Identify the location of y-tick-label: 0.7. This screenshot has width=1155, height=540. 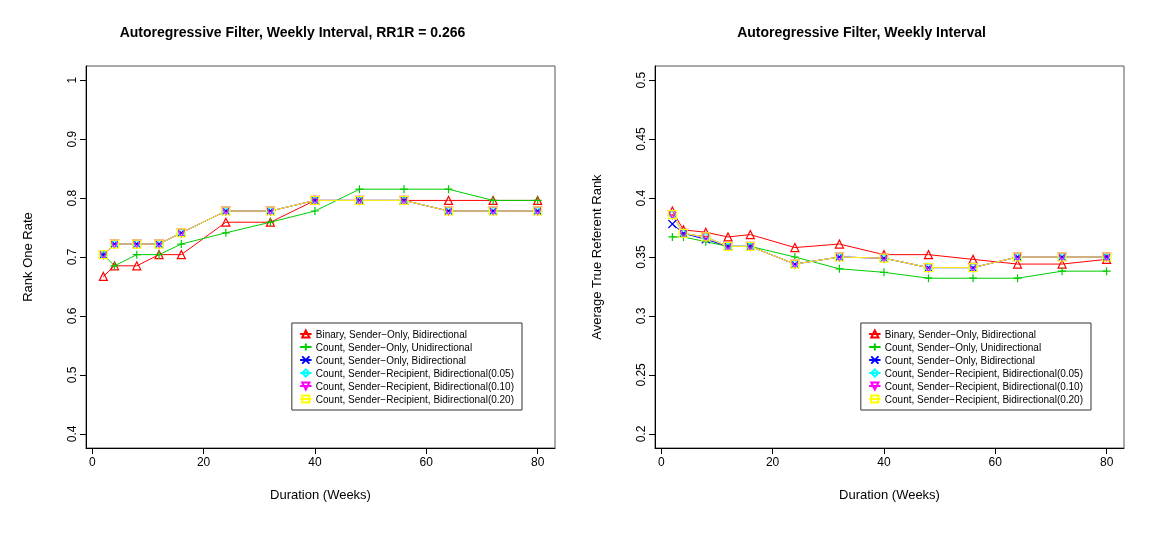
(72, 257).